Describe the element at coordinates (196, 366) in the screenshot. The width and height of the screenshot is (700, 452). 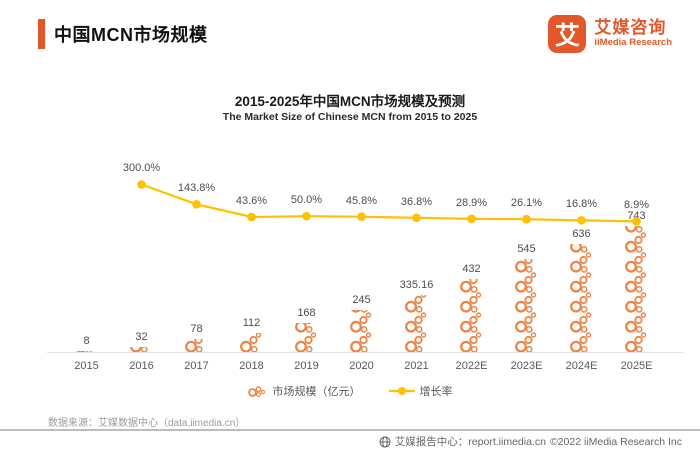
I see `x-axis-tick-label: 2017` at that location.